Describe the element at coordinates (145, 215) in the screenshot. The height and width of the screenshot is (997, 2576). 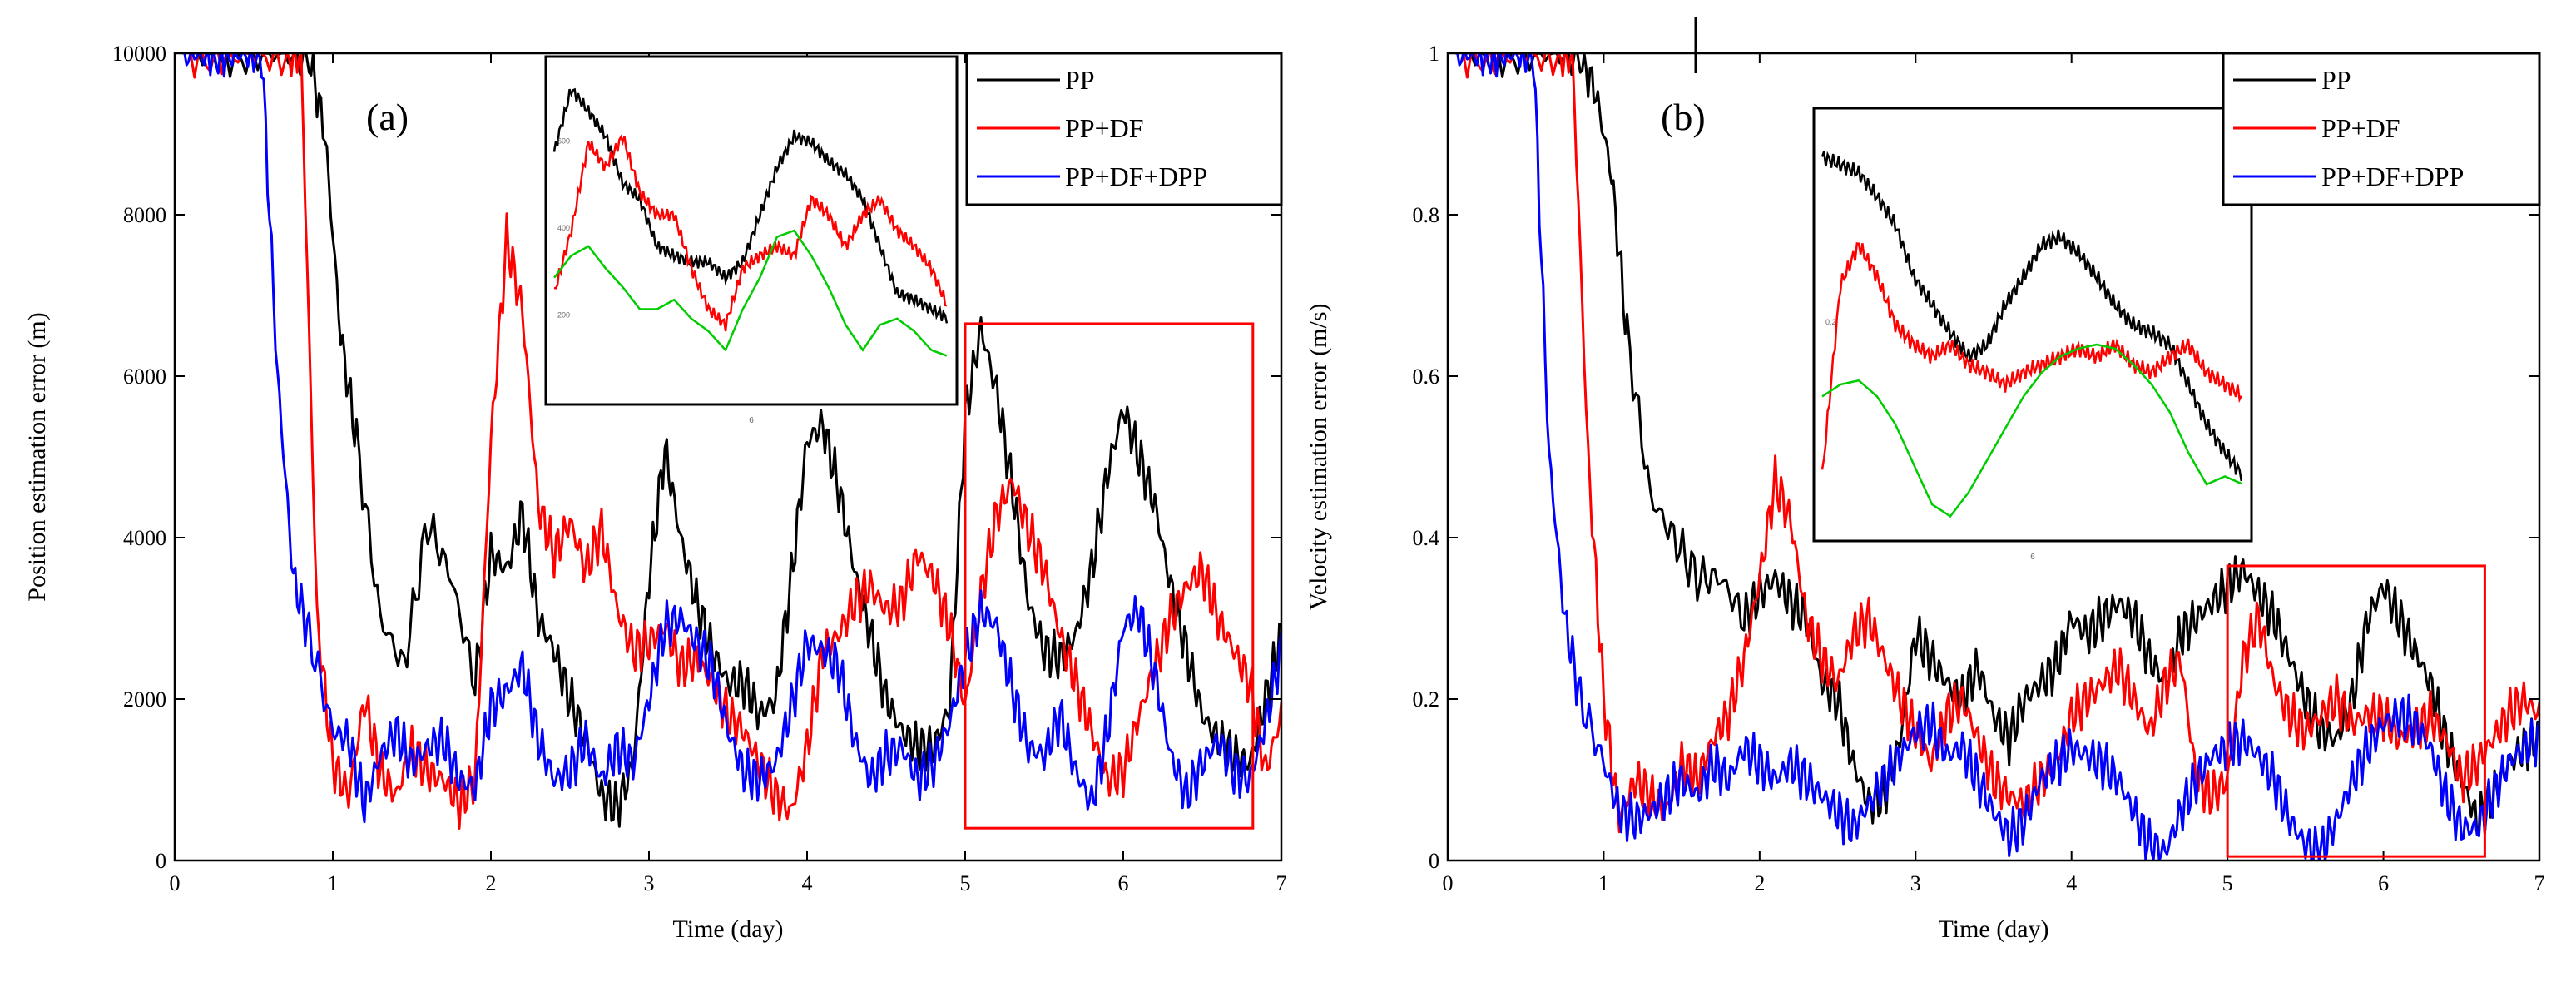
I see `y-tick-label: 8000` at that location.